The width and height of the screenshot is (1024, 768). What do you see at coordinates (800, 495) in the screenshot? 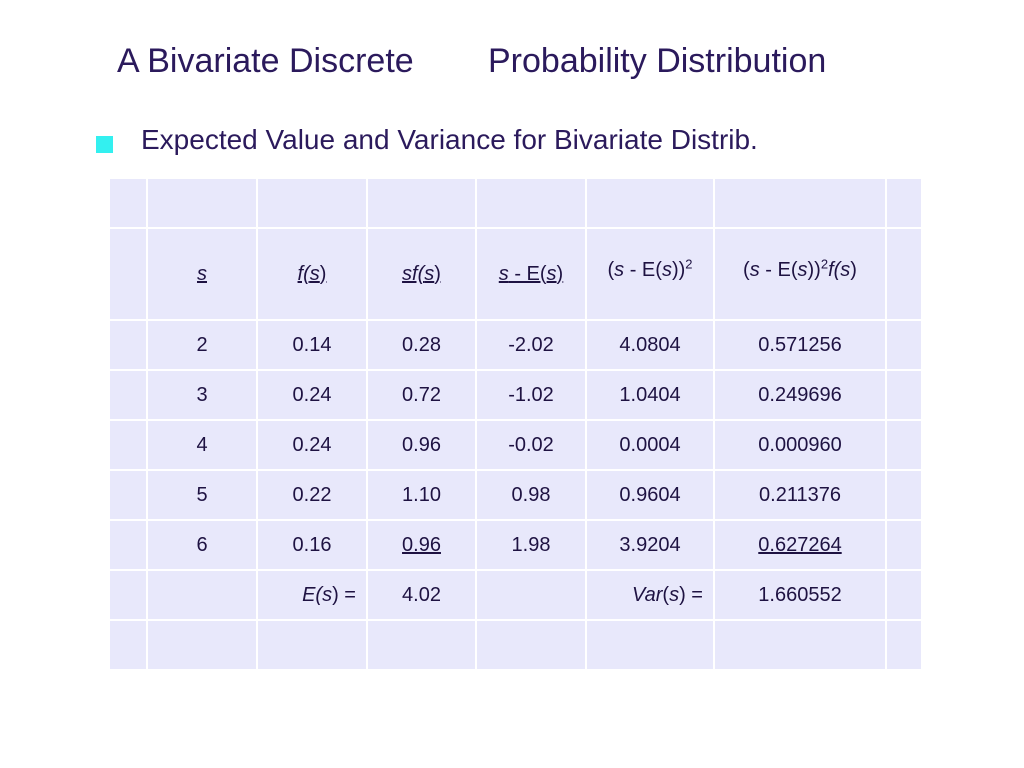
I see `cell-weighted-squared-deviation: 0.211376` at bounding box center [800, 495].